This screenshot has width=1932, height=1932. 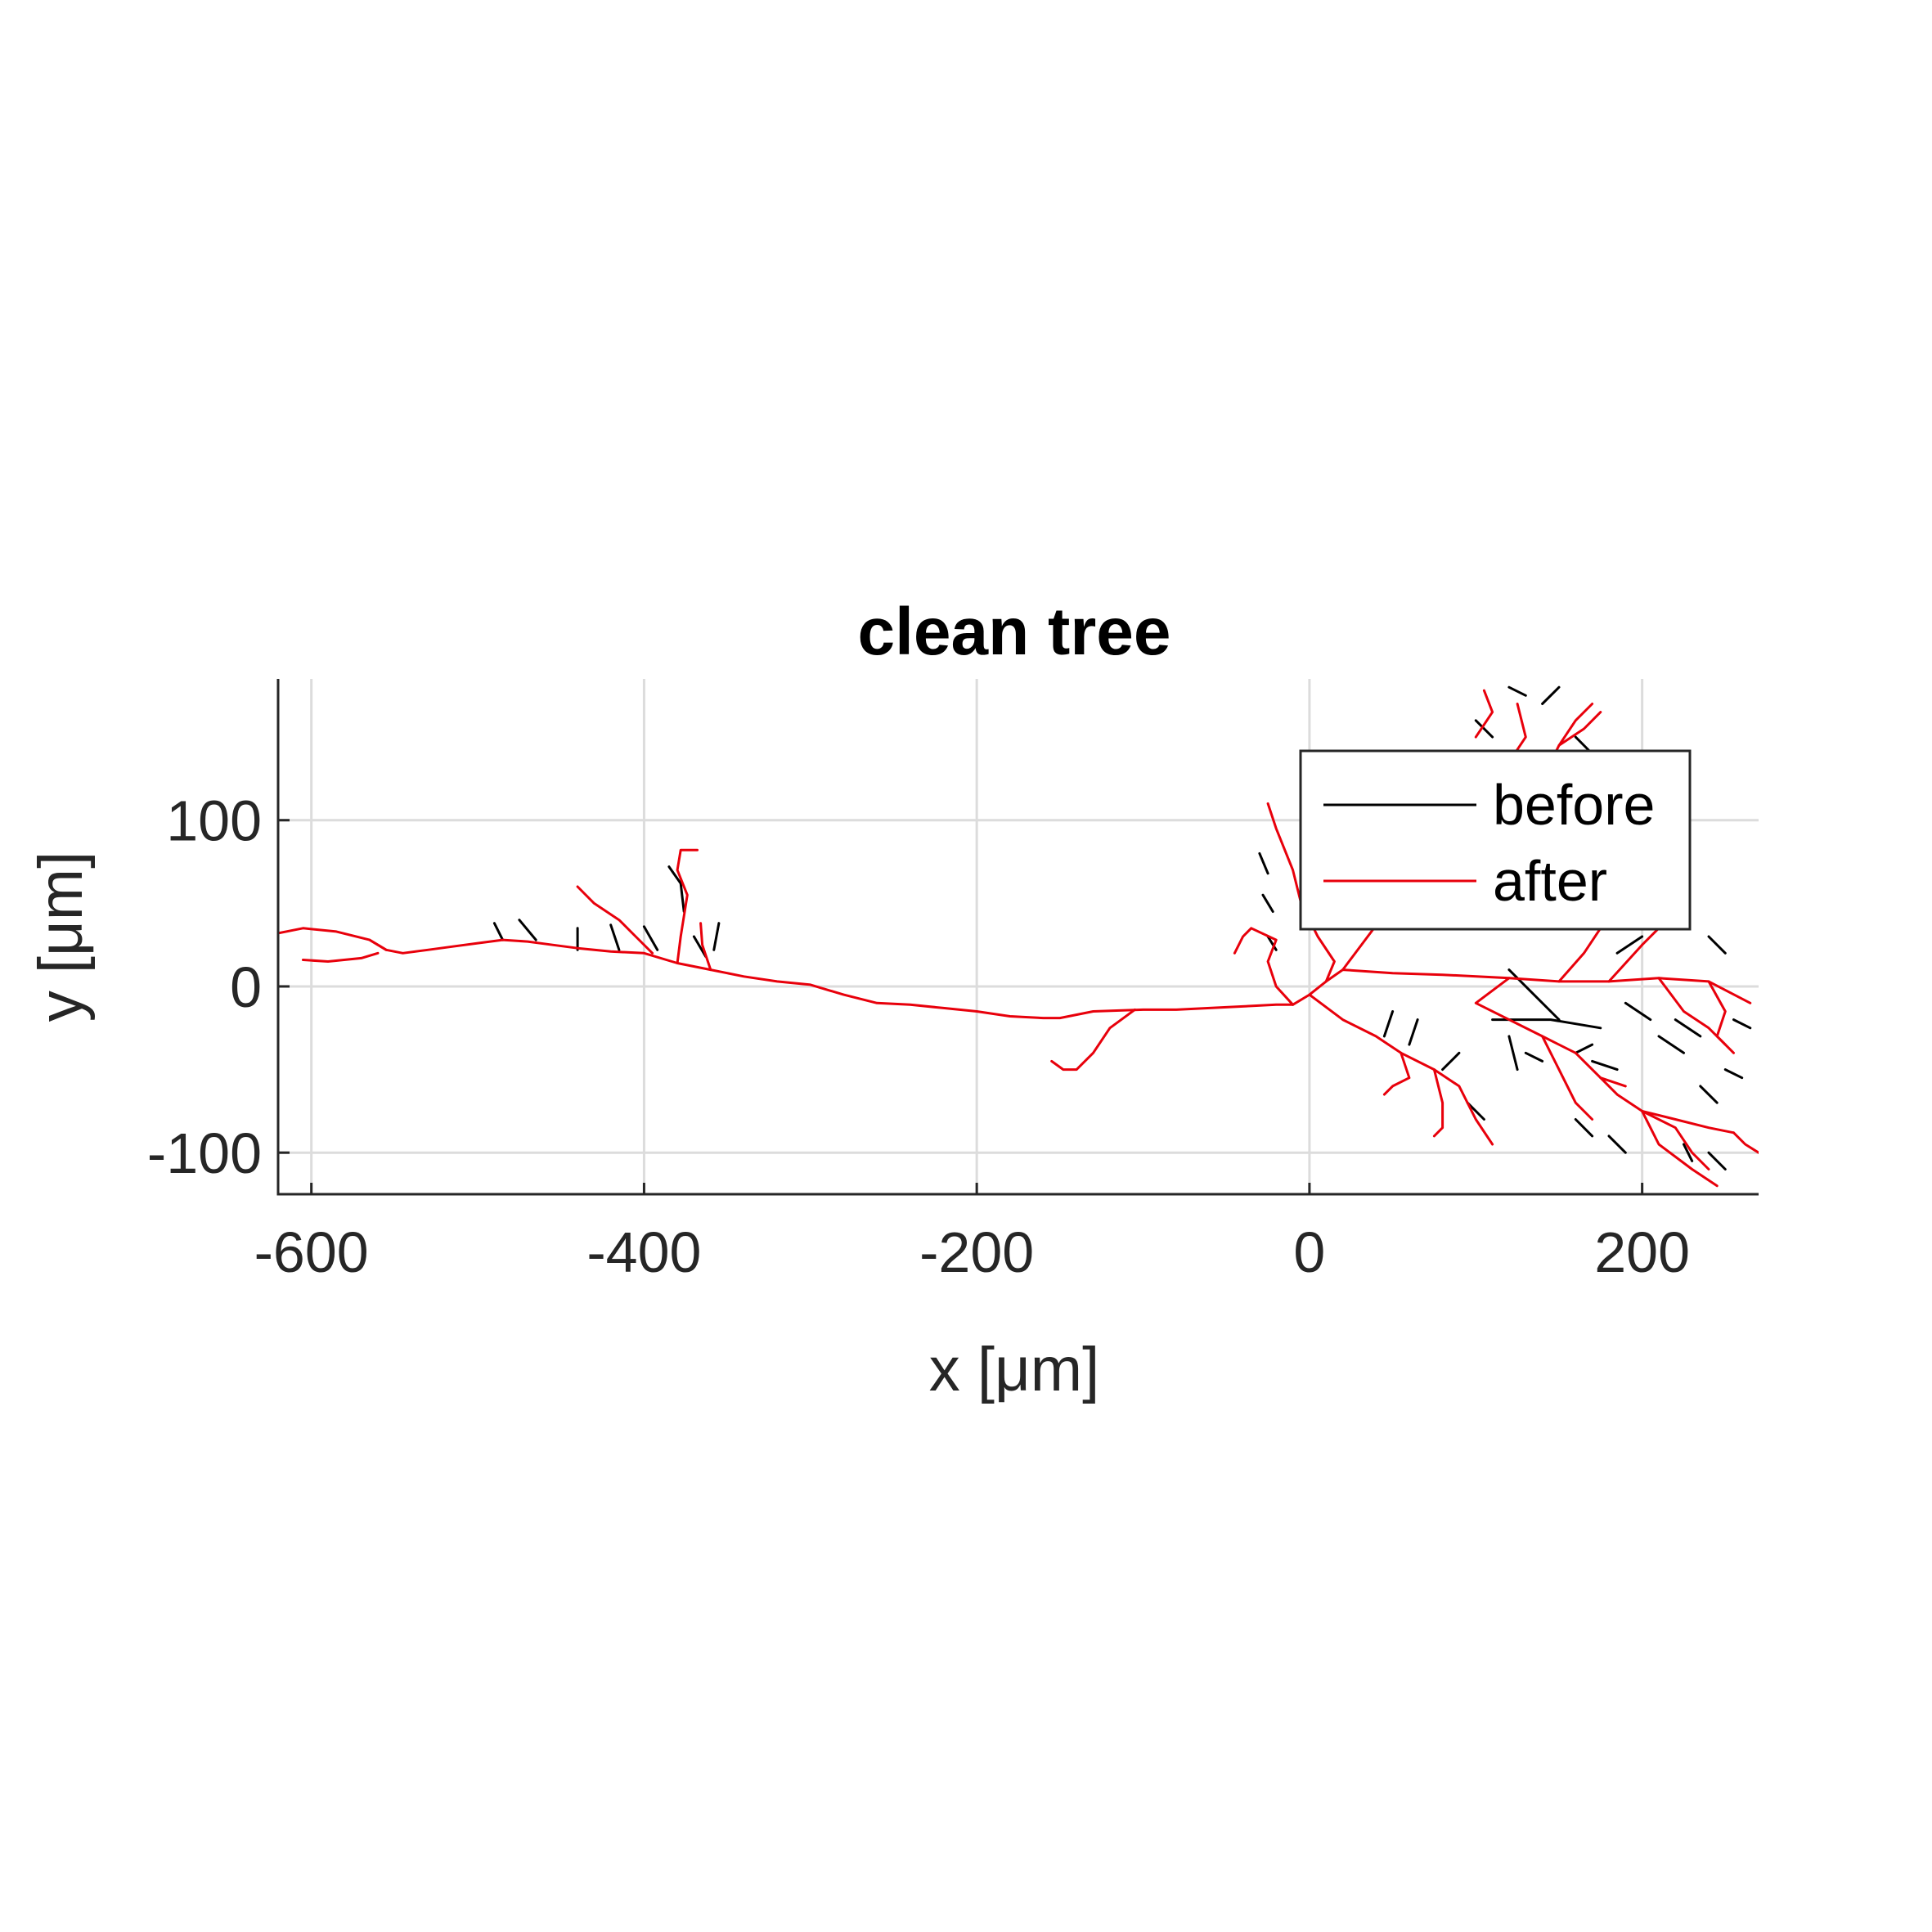 What do you see at coordinates (977, 1252) in the screenshot?
I see `x-tick-label: -200` at bounding box center [977, 1252].